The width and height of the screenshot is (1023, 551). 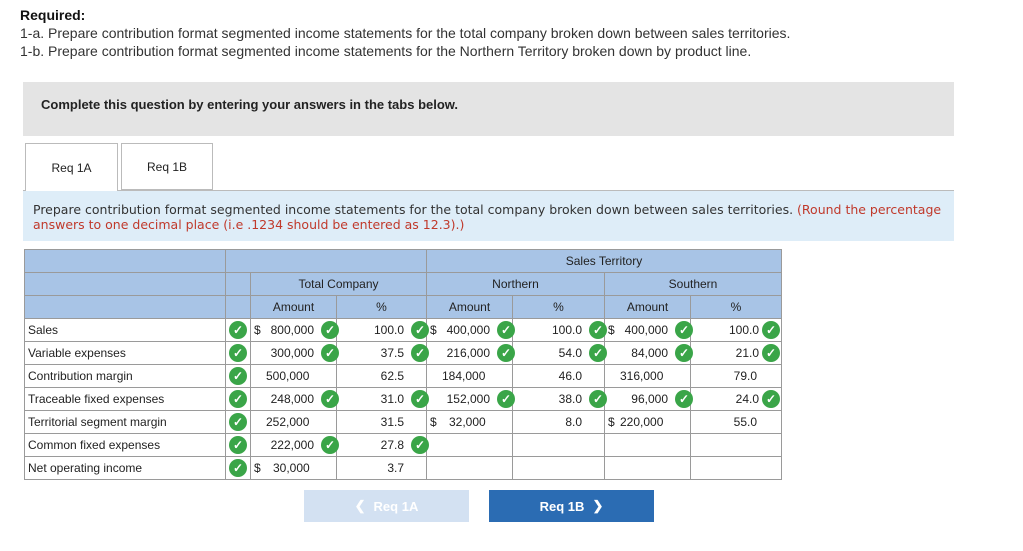 I want to click on col-amount-northern: Amount, so click(x=469, y=307).